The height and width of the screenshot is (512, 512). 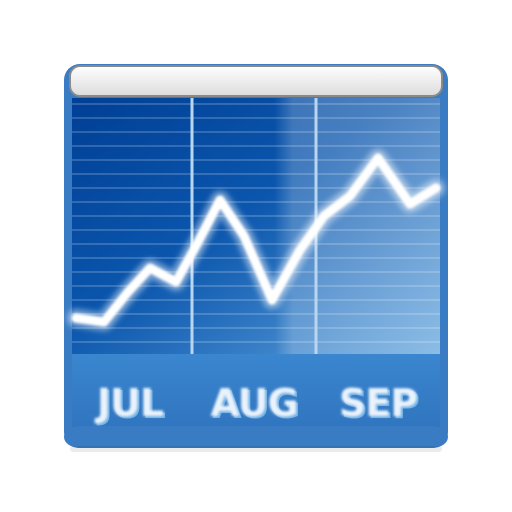 What do you see at coordinates (256, 437) in the screenshot?
I see `icon-frame-bottom` at bounding box center [256, 437].